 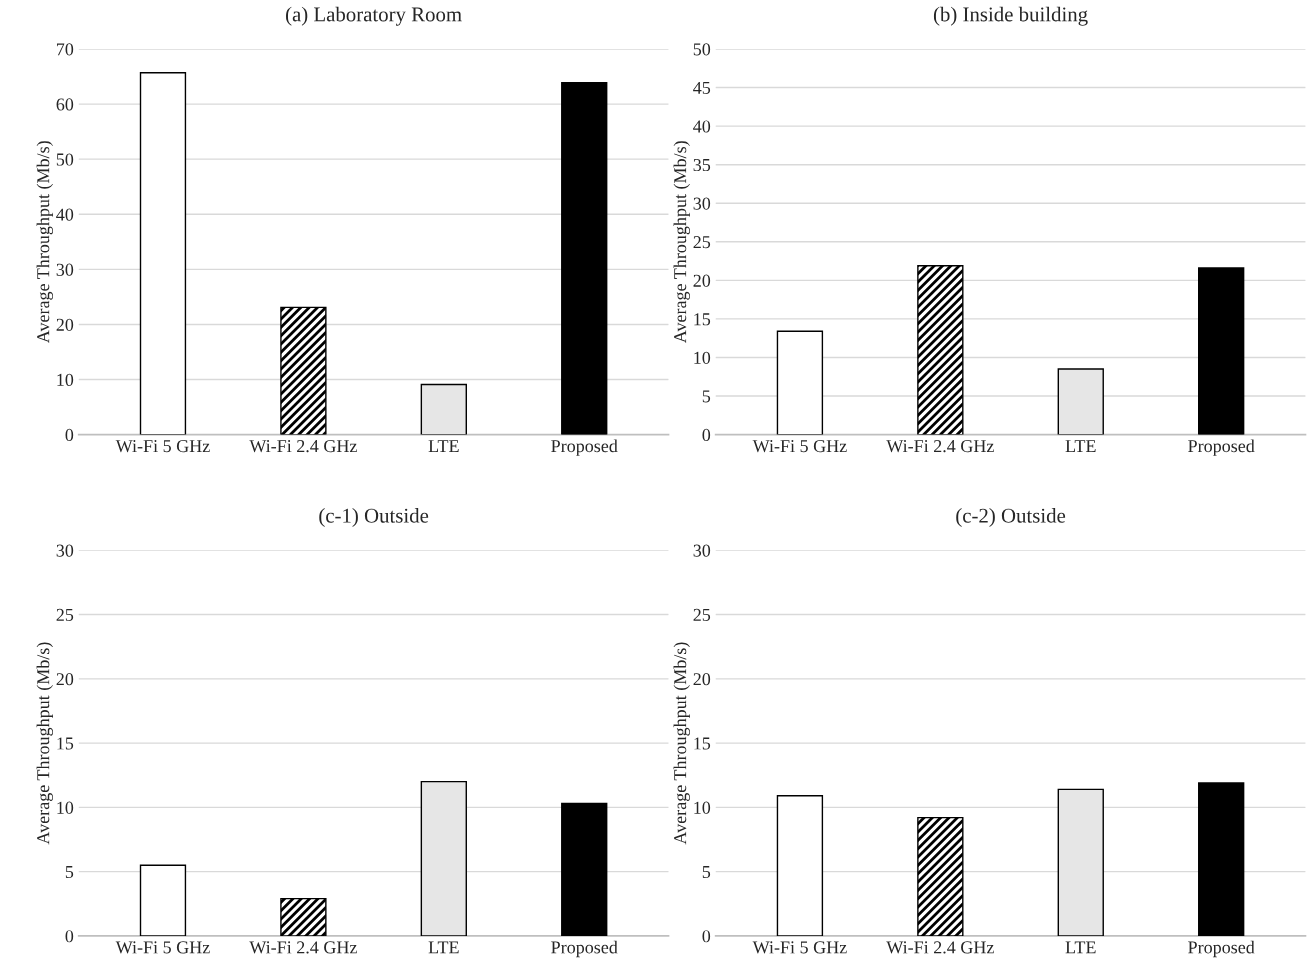 I want to click on y-tick-label: 70, so click(x=65, y=49).